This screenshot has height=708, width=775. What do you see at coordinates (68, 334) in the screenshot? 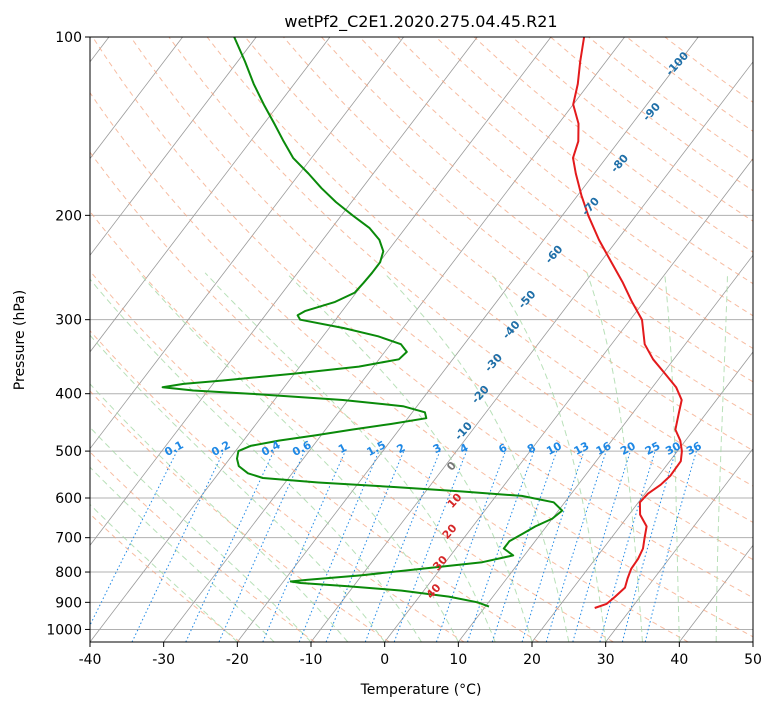
I see `y-axis: 100 200 300 400 500 600 700 800 900 1000` at bounding box center [68, 334].